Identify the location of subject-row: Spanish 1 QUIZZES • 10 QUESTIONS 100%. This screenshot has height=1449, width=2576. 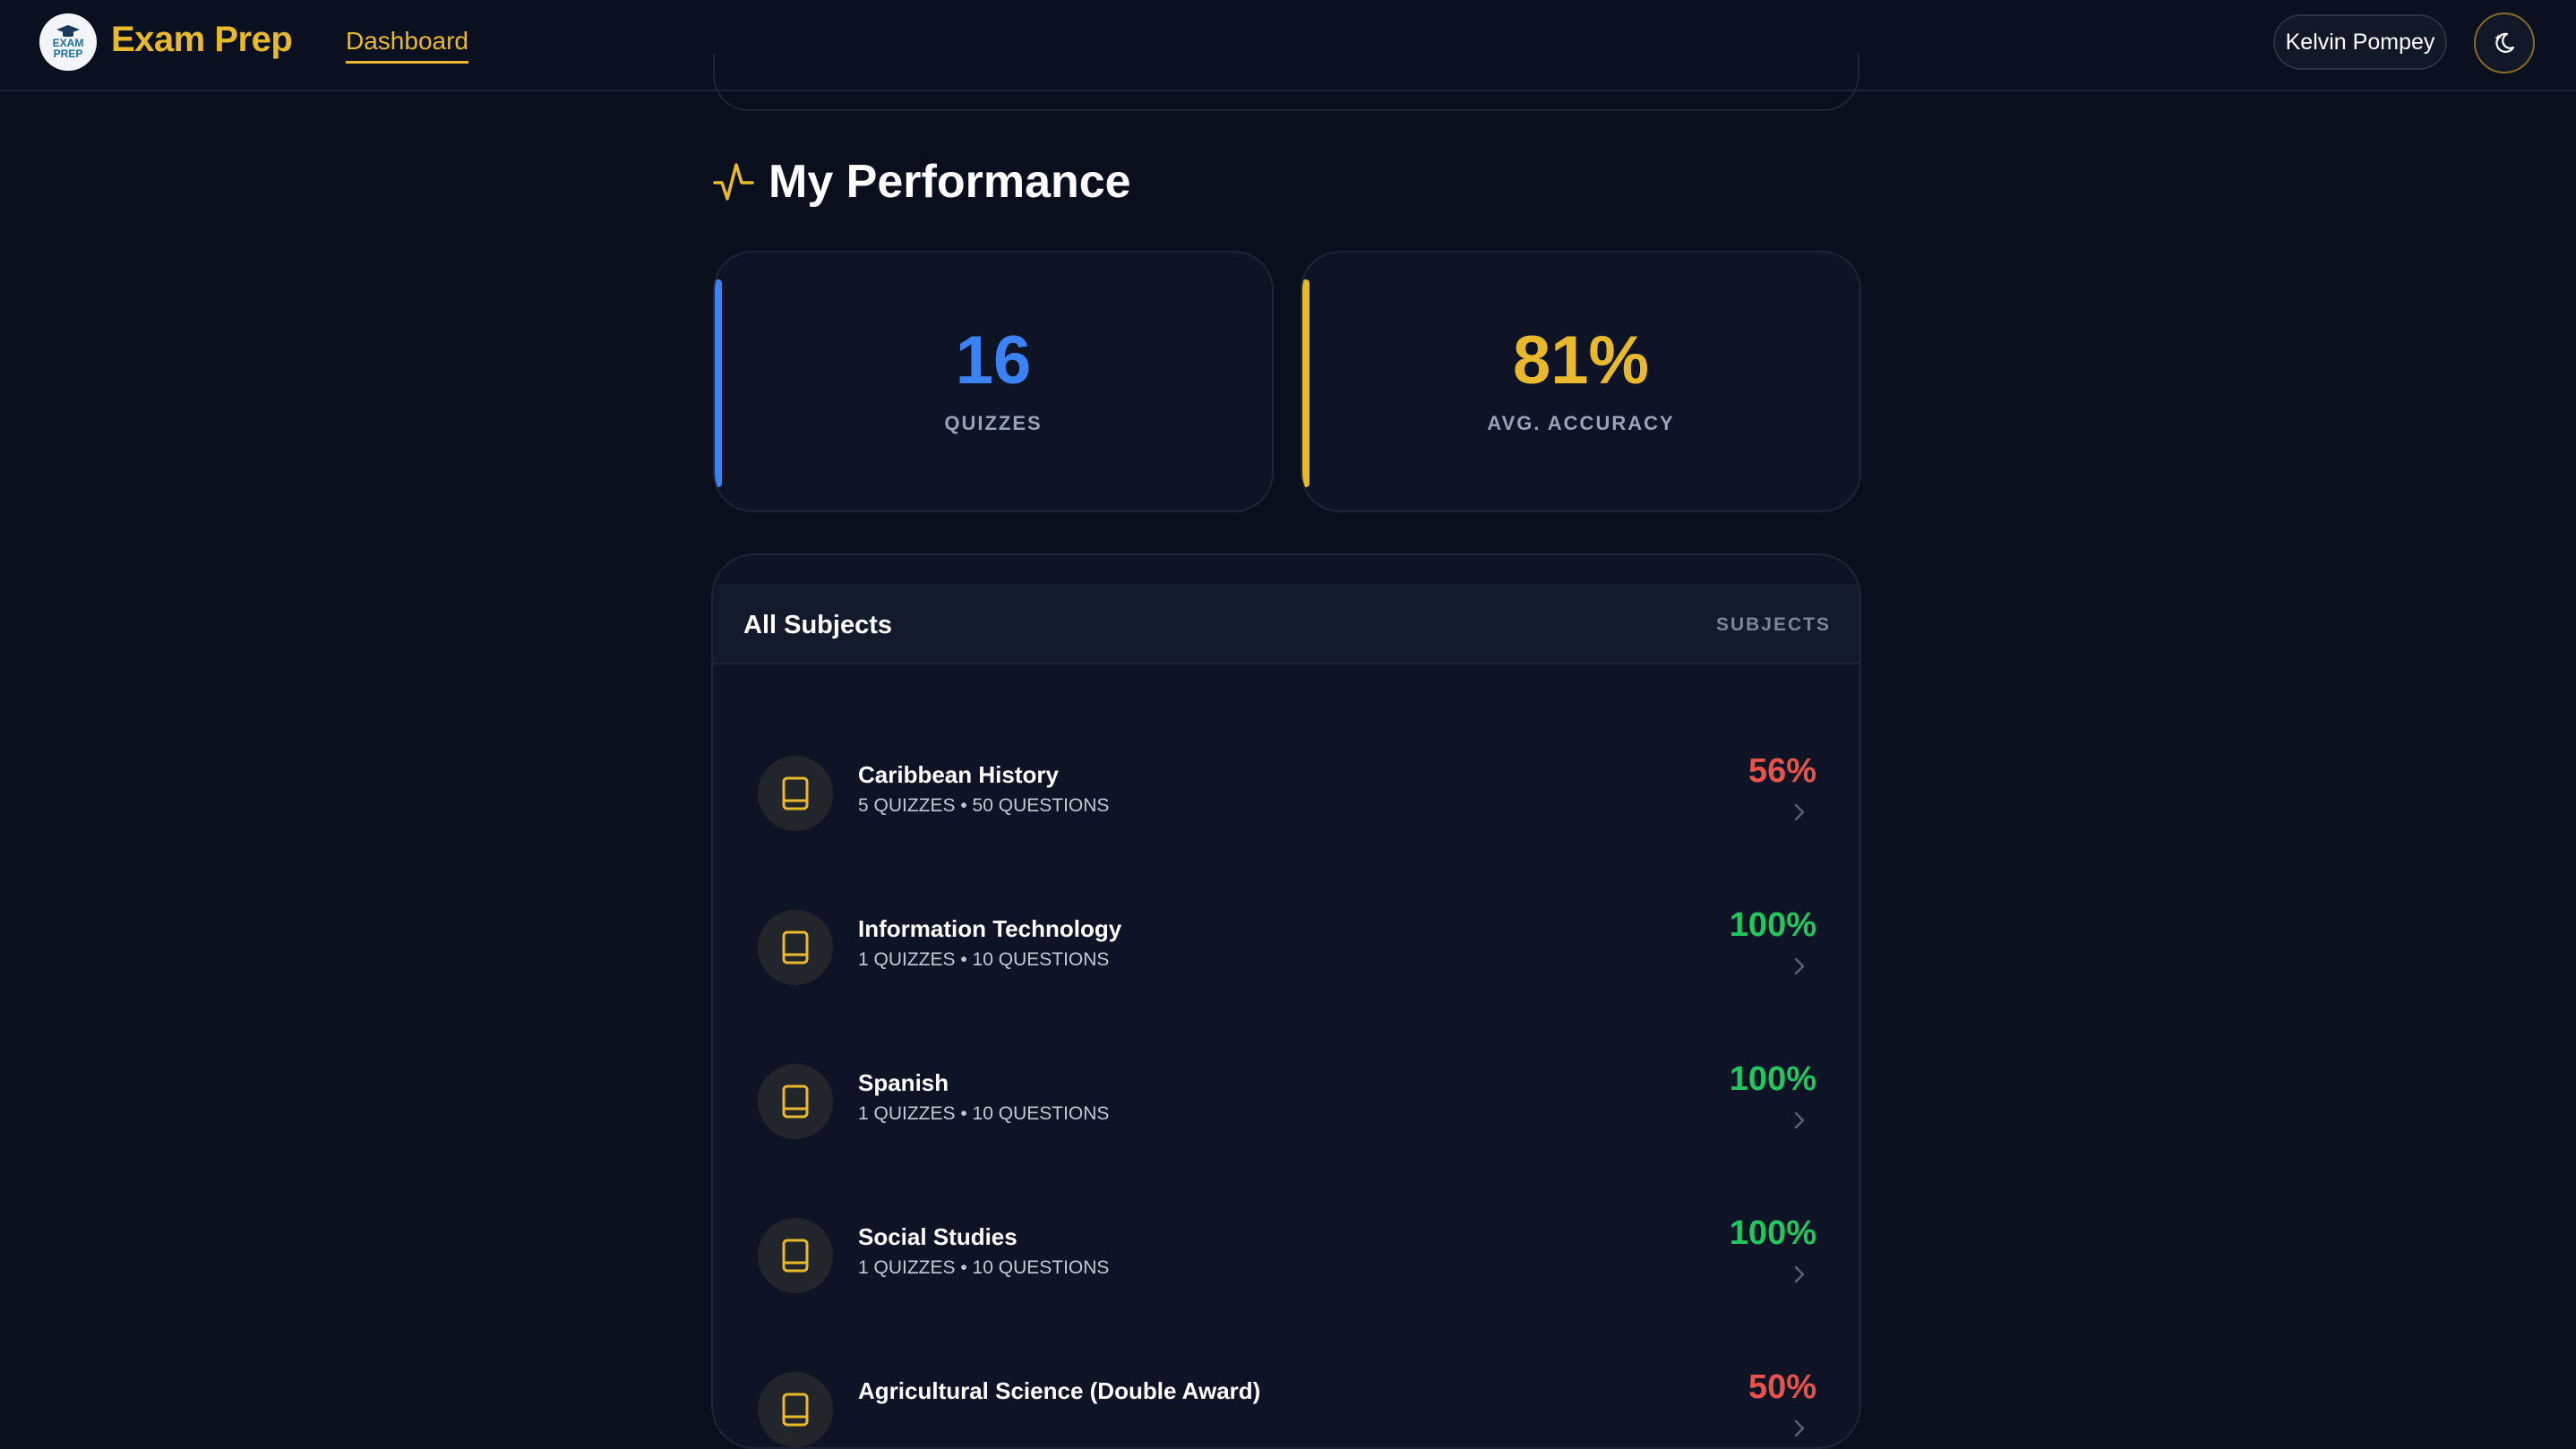
(1286, 1130).